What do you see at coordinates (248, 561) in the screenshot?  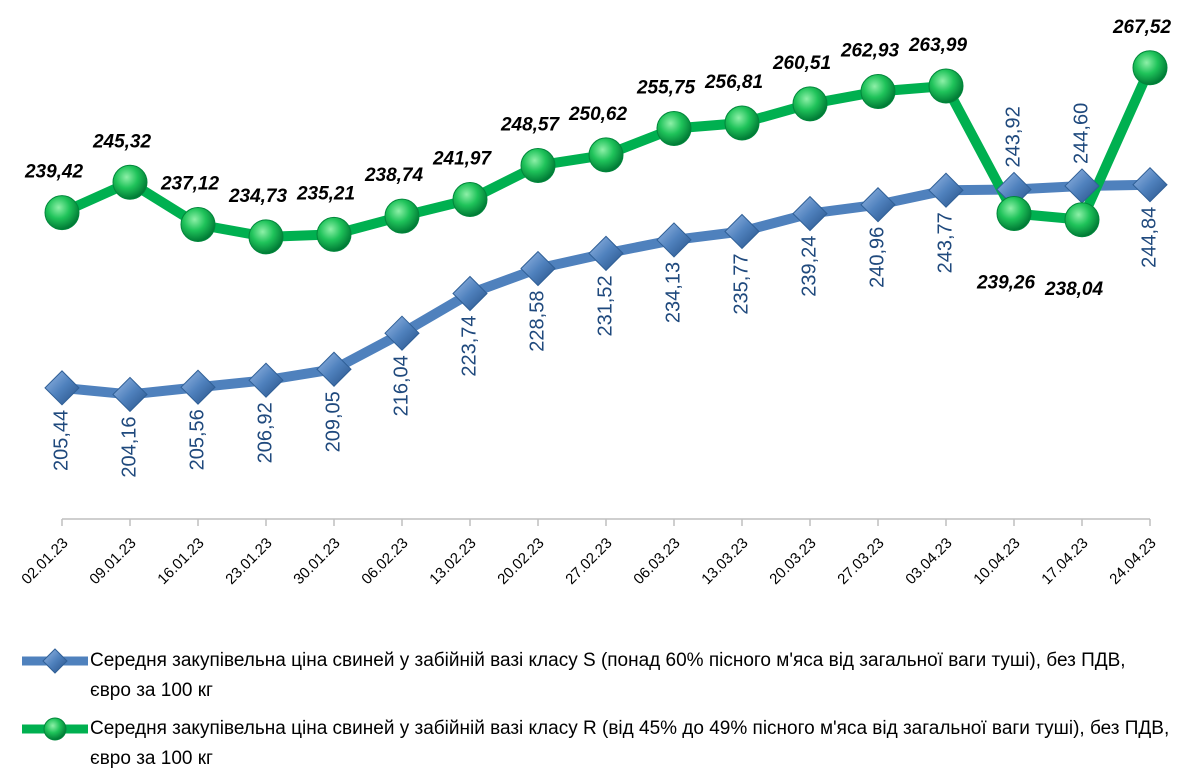 I see `x-tick-label: 23.01.23` at bounding box center [248, 561].